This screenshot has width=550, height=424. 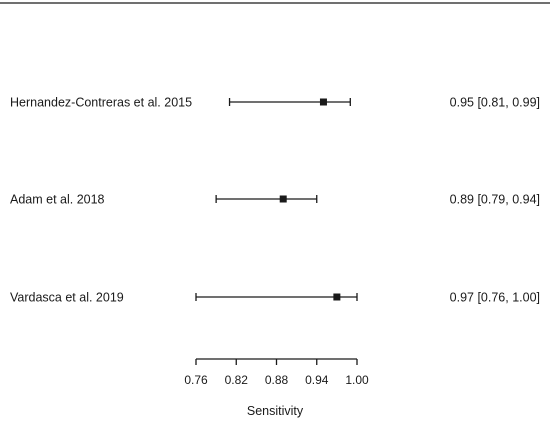 I want to click on x-tick-label: 0.76, so click(x=196, y=380).